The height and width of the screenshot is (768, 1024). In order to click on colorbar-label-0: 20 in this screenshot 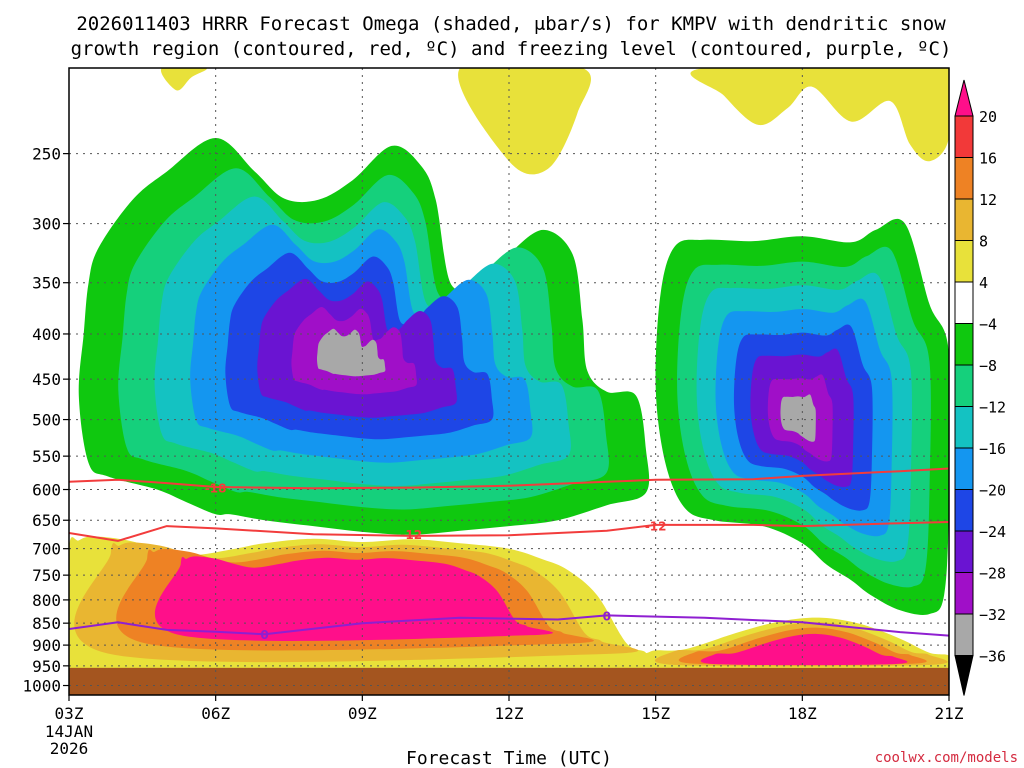, I will do `click(988, 117)`.